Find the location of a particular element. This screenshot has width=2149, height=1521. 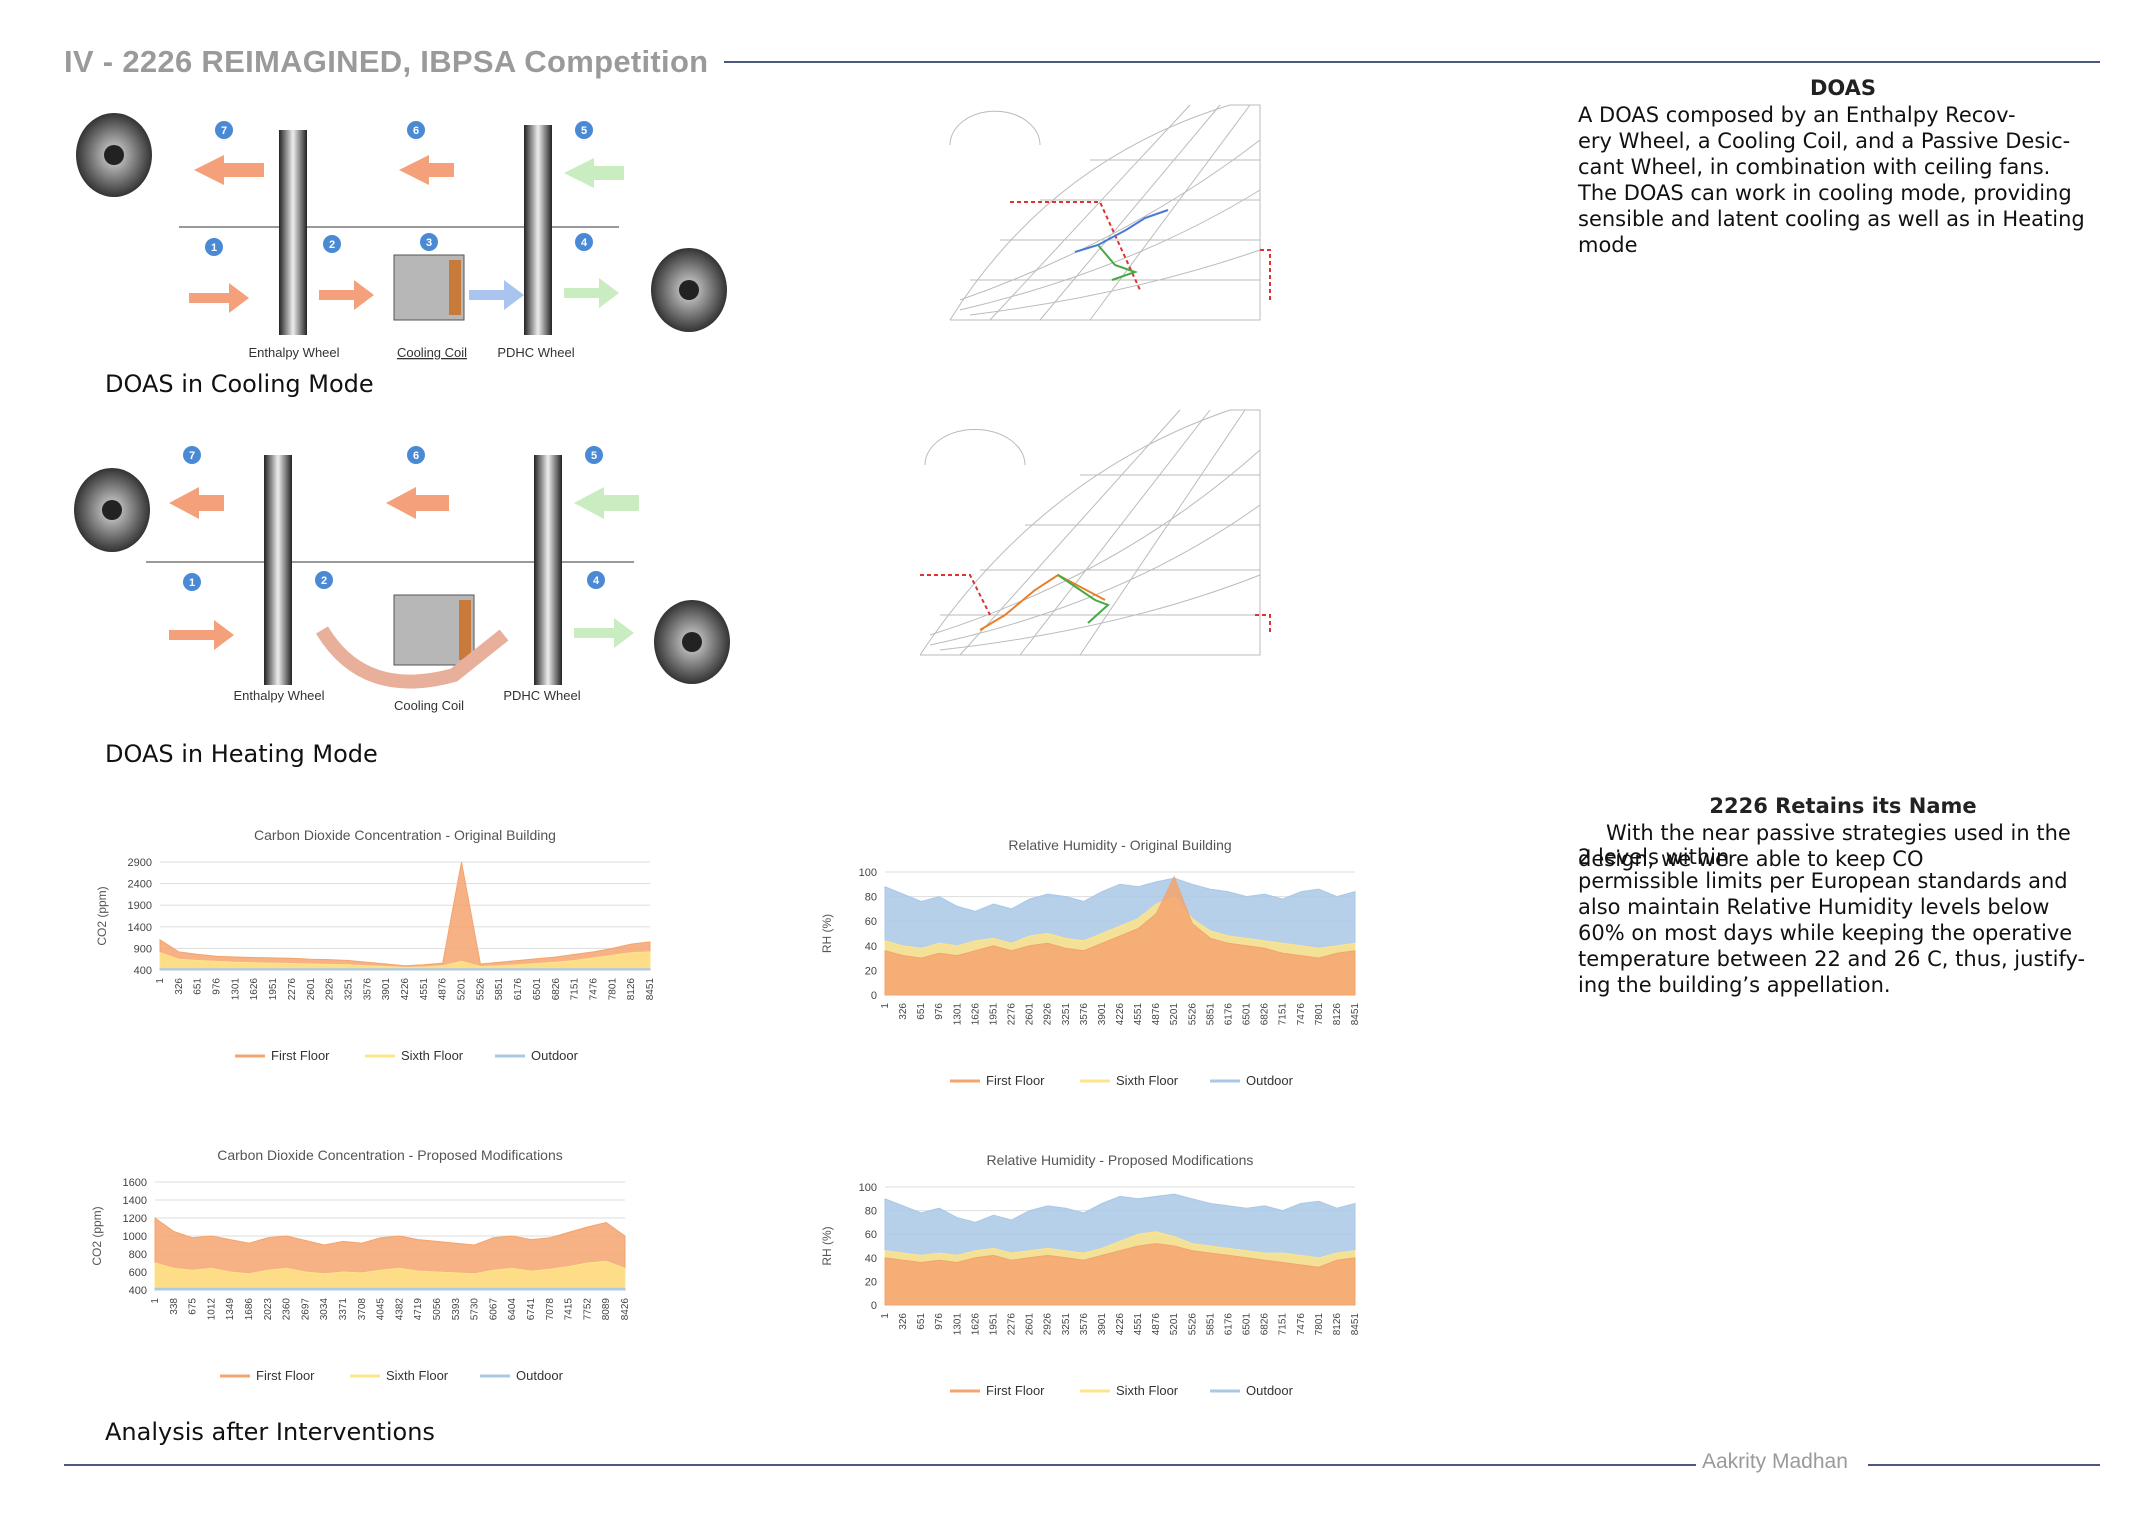

y-tick-label: 1600 is located at coordinates (135, 1183).